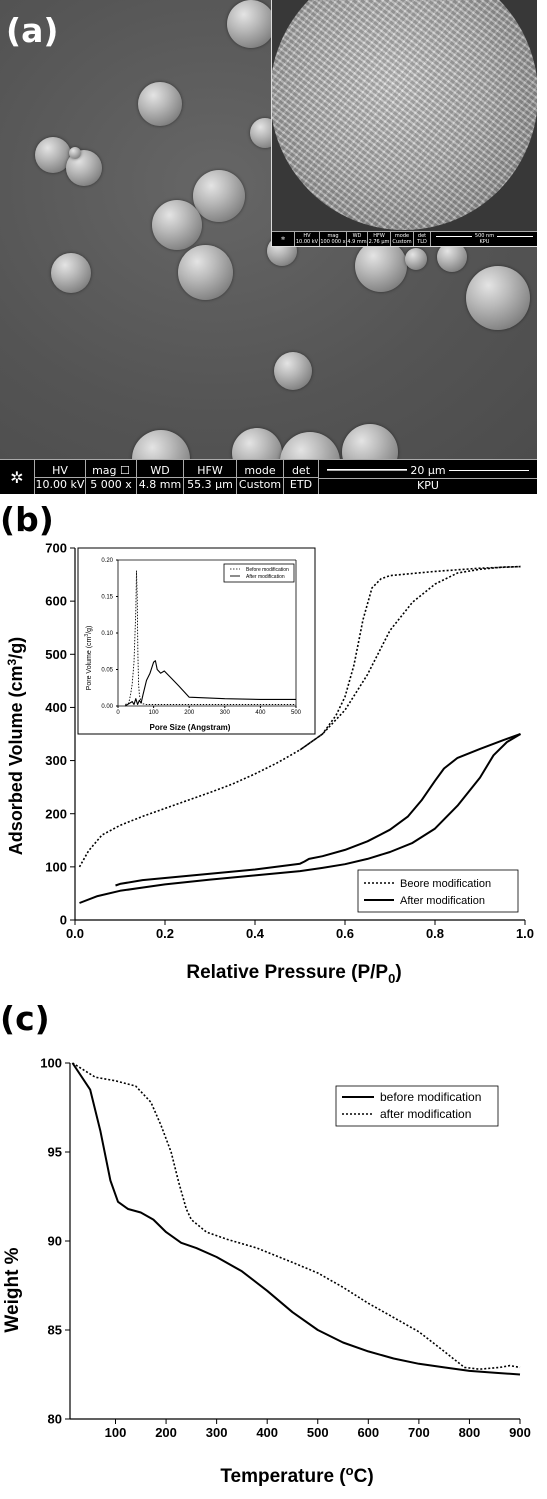  I want to click on institution: KPU, so click(428, 485).